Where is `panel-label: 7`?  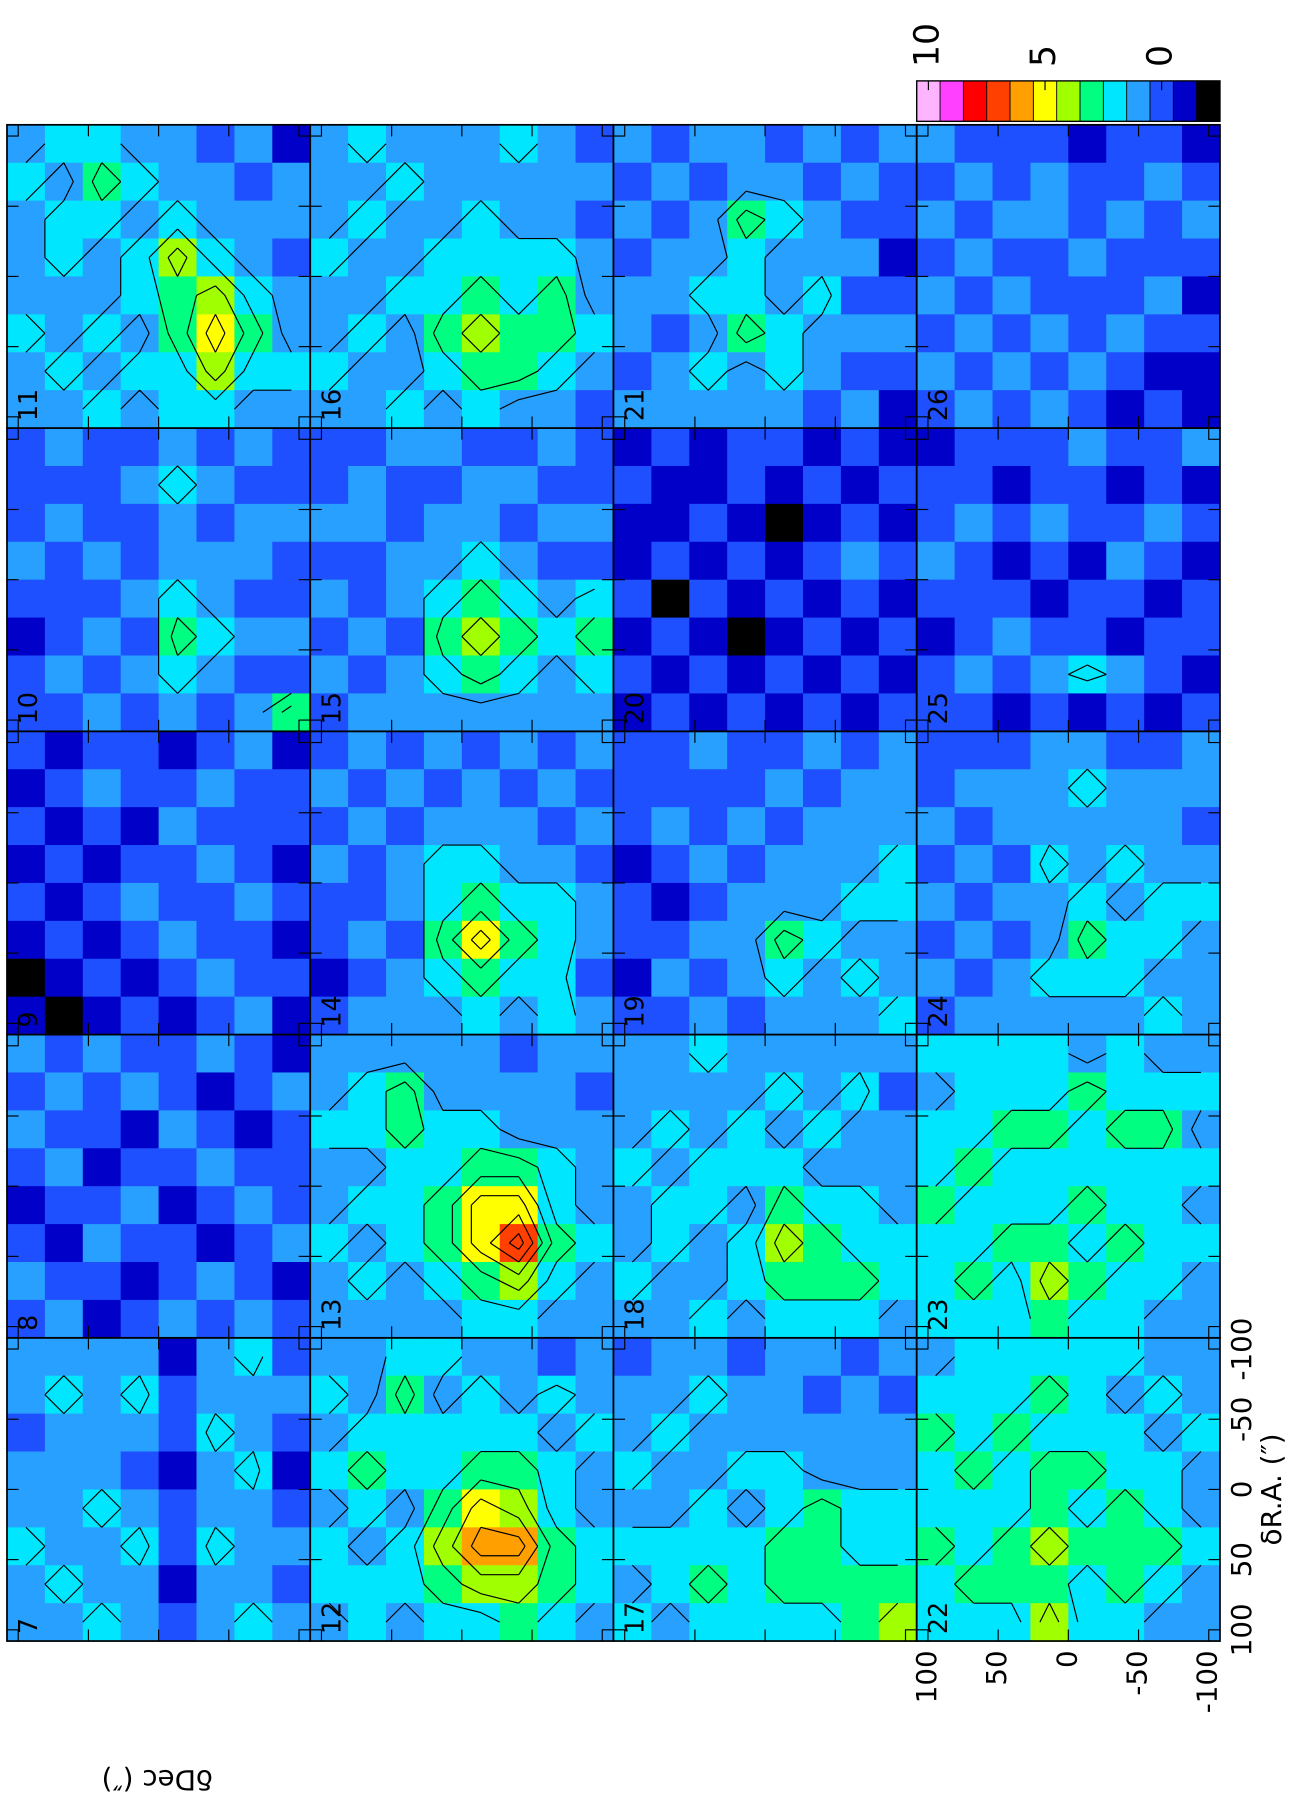
panel-label: 7 is located at coordinates (28, 1626).